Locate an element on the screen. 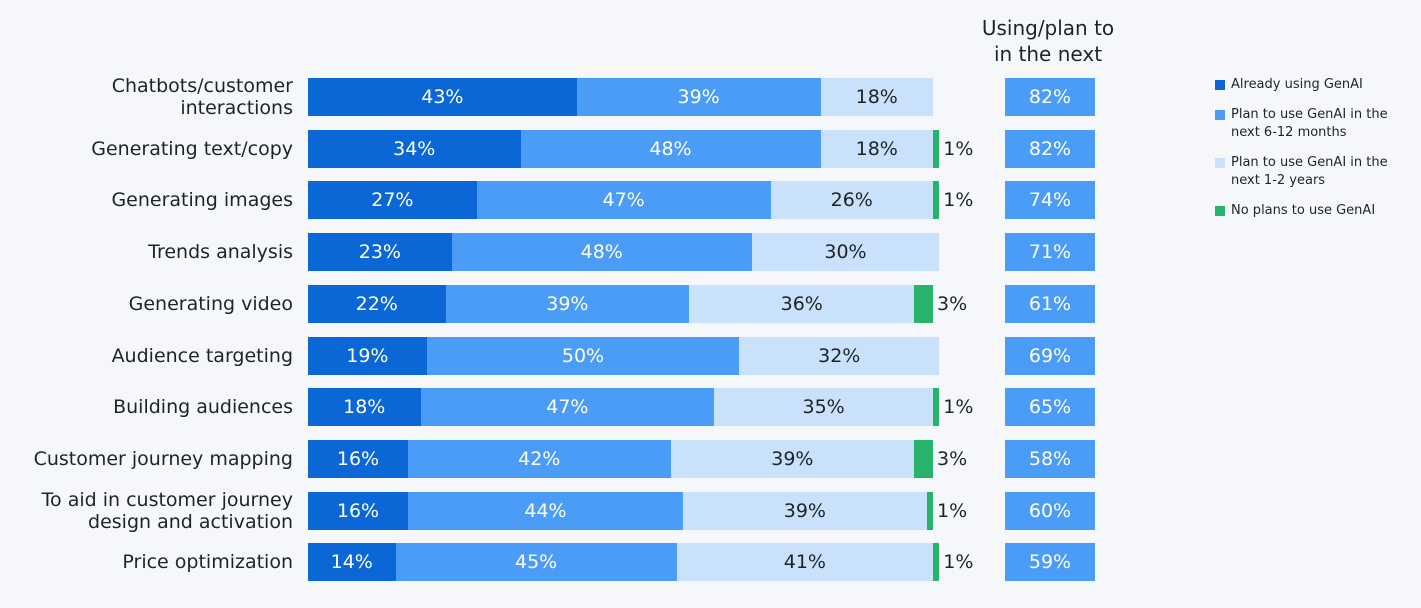  value-label: 43% is located at coordinates (442, 97).